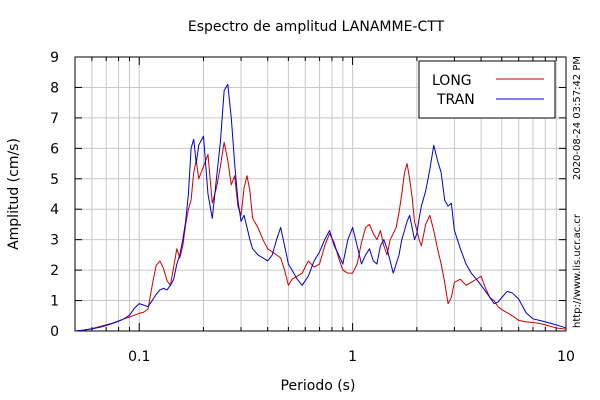  I want to click on y-tick-label: 9, so click(54, 58).